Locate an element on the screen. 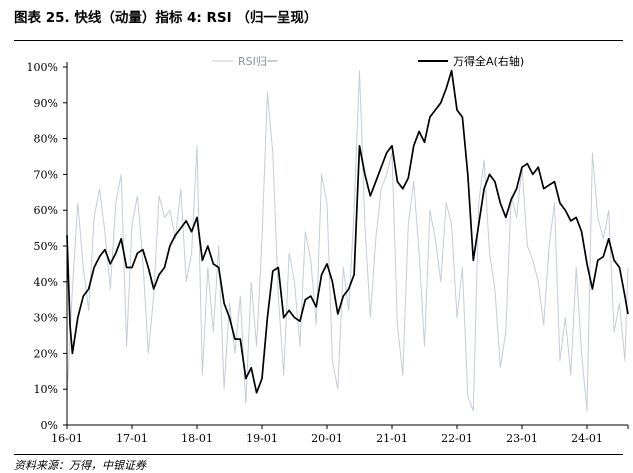  x-tick-label: 16-01 is located at coordinates (67, 438).